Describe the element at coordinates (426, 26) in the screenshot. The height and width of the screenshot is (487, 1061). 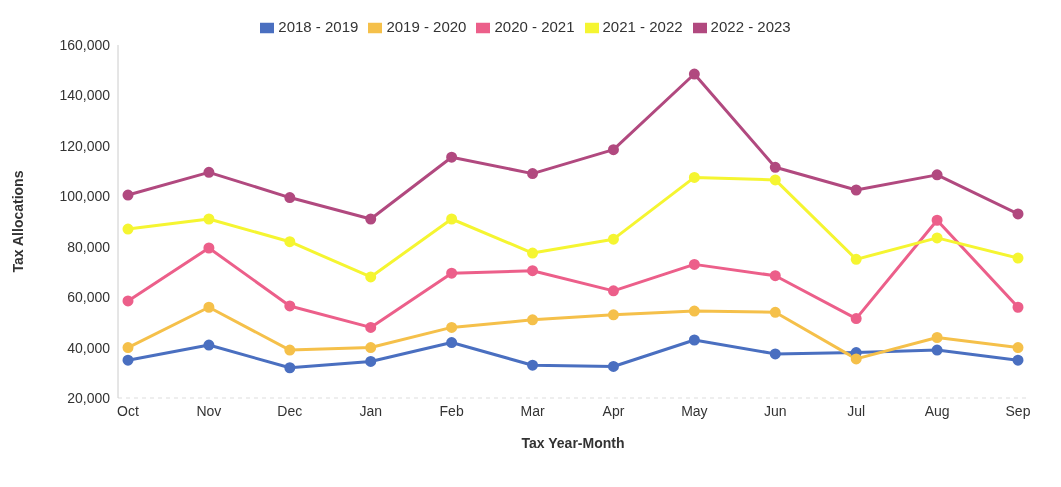
I see `legend-label: 2019 - 2020` at that location.